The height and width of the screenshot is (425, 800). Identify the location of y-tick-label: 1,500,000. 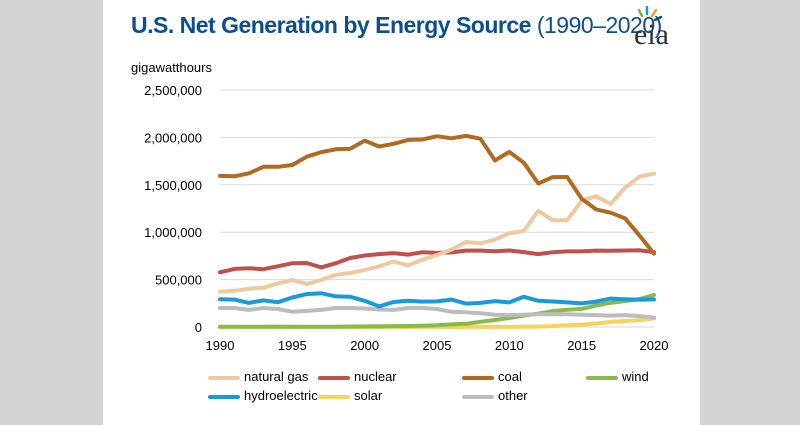
(173, 185).